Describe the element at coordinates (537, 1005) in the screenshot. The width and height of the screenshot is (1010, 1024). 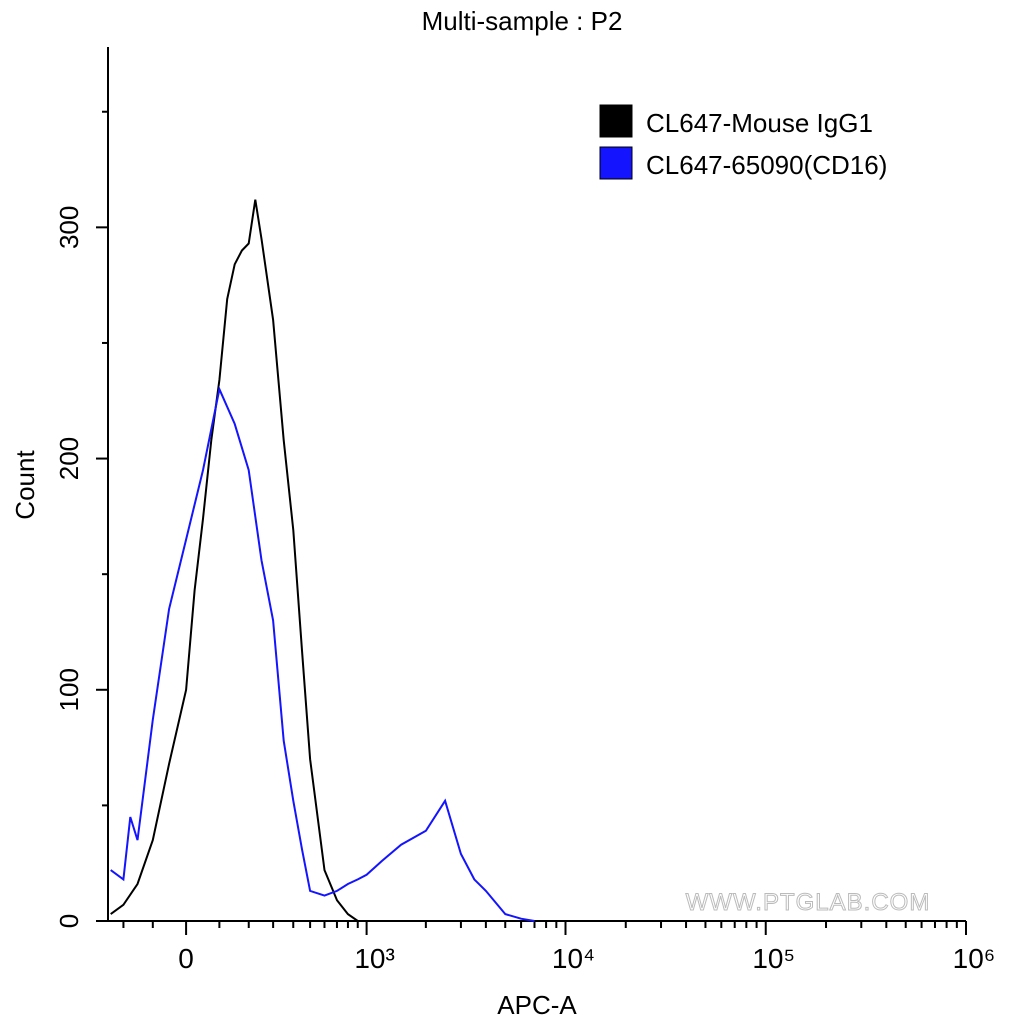
I see `x-axis-label: APC-A` at that location.